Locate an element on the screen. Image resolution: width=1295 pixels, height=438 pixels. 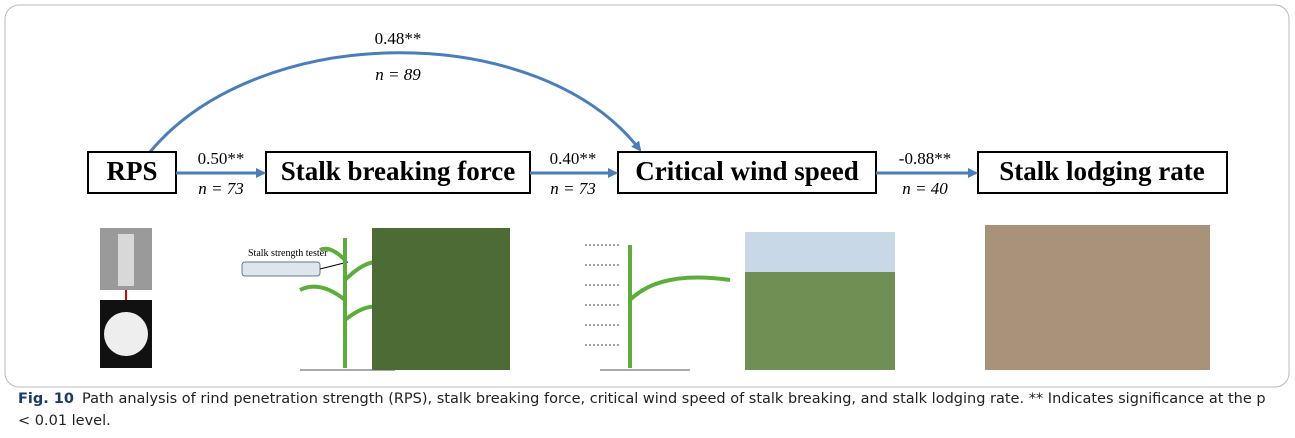
wind-illustration is located at coordinates (658, 307).